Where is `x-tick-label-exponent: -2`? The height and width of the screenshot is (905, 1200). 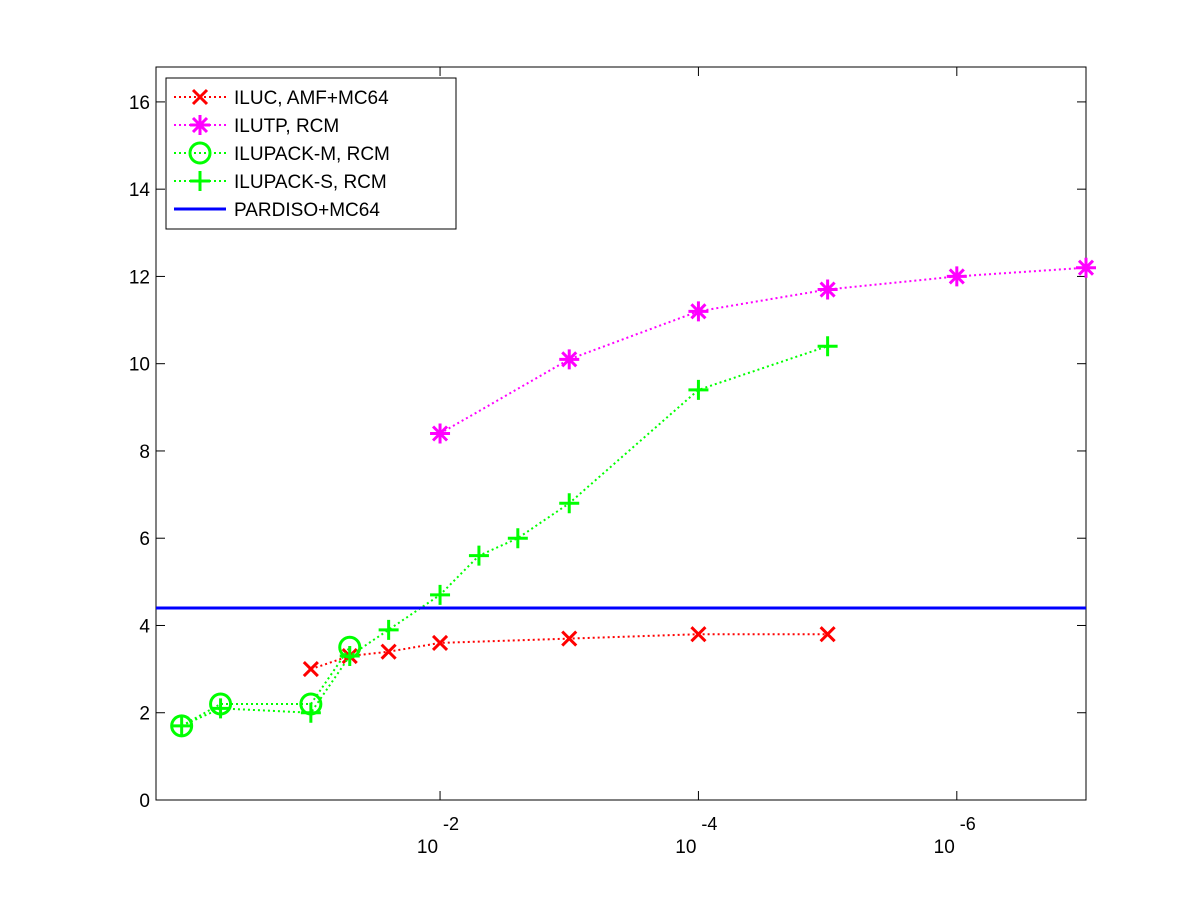
x-tick-label-exponent: -2 is located at coordinates (451, 824).